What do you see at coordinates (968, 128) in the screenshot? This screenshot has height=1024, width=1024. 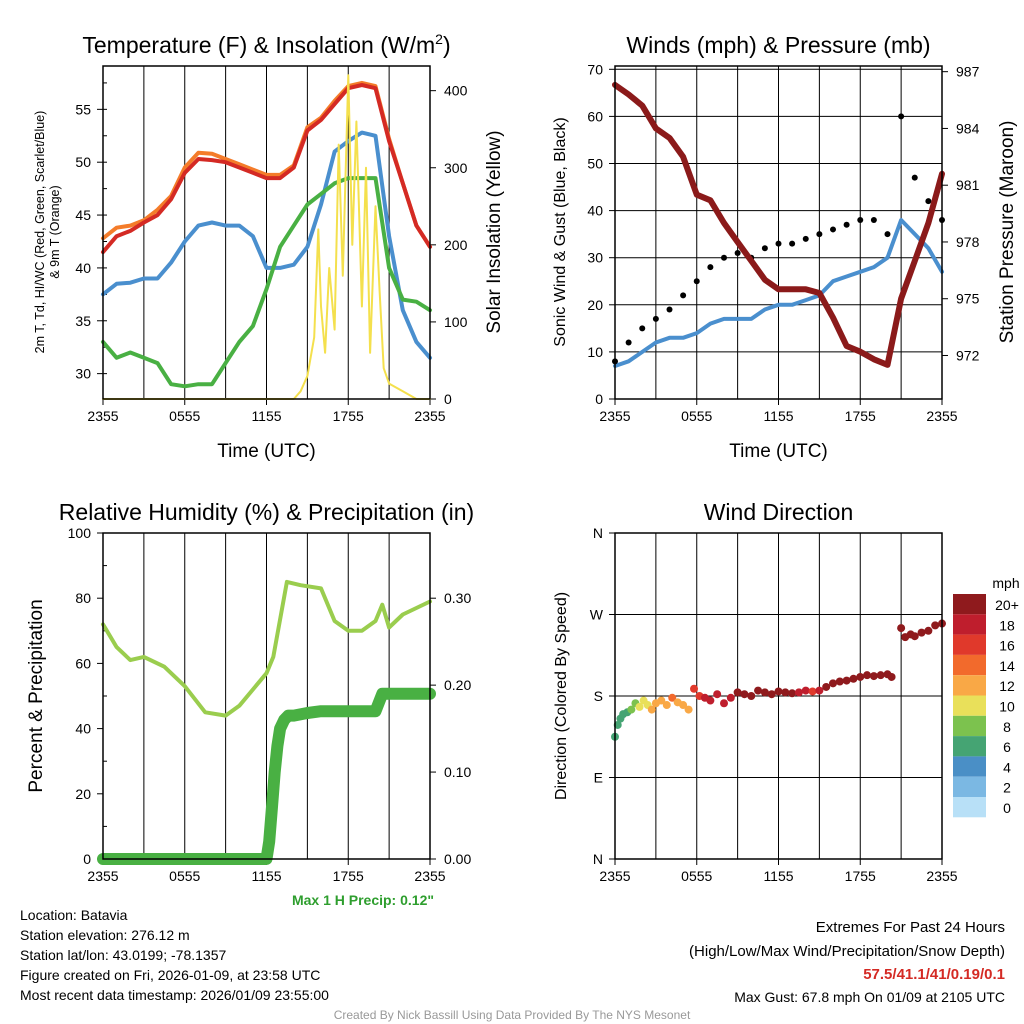 I see `y2-tick-label: 984` at bounding box center [968, 128].